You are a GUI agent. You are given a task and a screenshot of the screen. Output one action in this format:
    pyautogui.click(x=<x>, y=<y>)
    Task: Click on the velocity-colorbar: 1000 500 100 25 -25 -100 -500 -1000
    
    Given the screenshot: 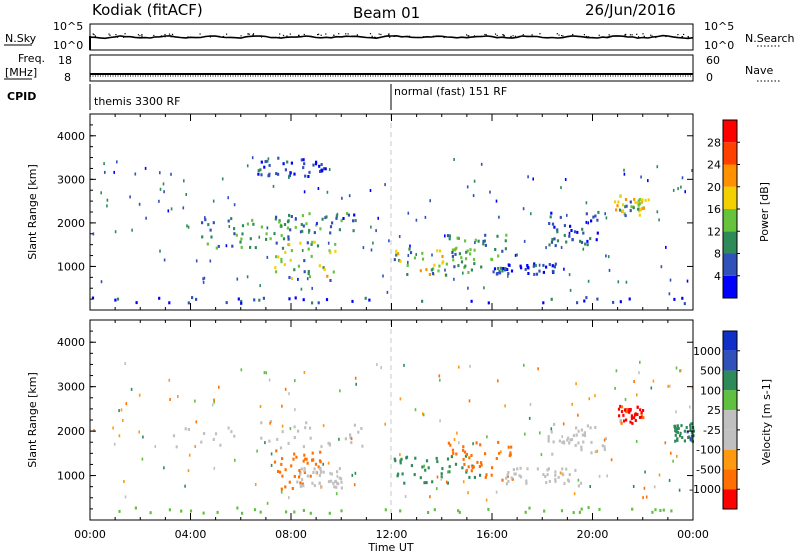 What is the action you would take?
    pyautogui.click(x=714, y=420)
    